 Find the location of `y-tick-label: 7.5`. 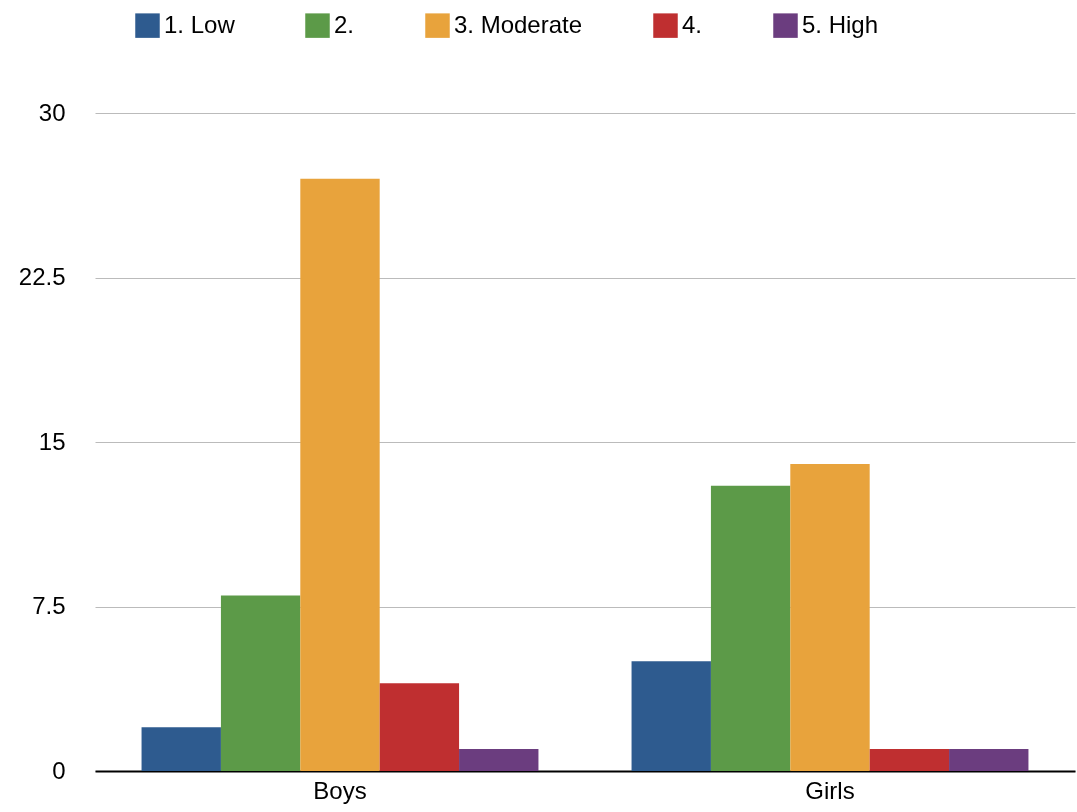

y-tick-label: 7.5 is located at coordinates (49, 605).